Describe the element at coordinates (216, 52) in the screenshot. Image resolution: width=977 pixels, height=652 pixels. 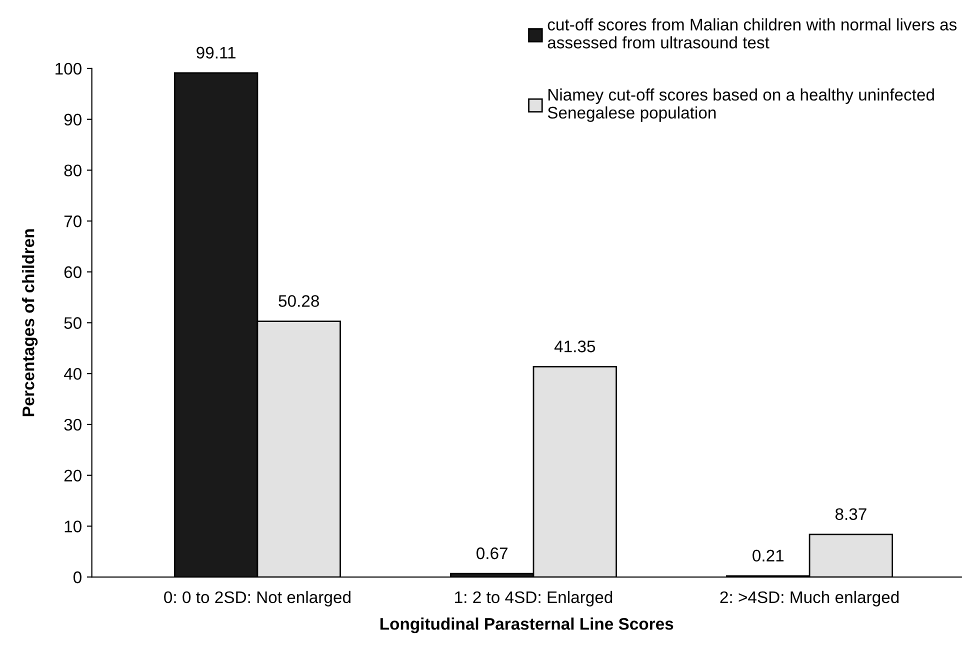
I see `data-label: 99.11` at that location.